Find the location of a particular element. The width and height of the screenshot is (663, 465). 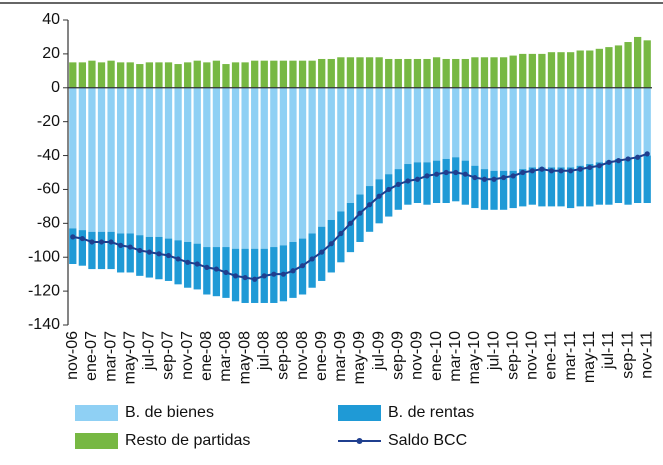

y-tick-label: -60 is located at coordinates (48, 189).